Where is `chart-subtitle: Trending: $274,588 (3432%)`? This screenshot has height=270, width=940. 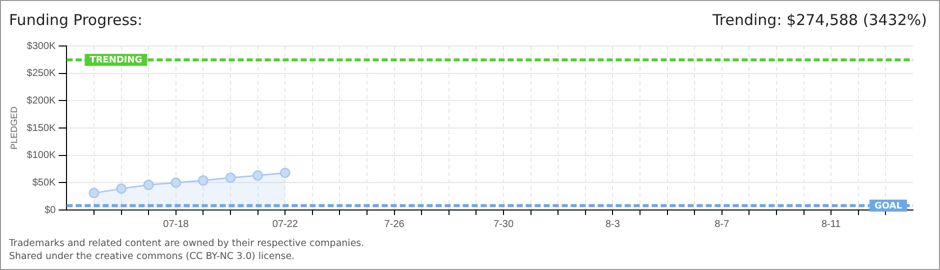
chart-subtitle: Trending: $274,588 (3432%) is located at coordinates (819, 20).